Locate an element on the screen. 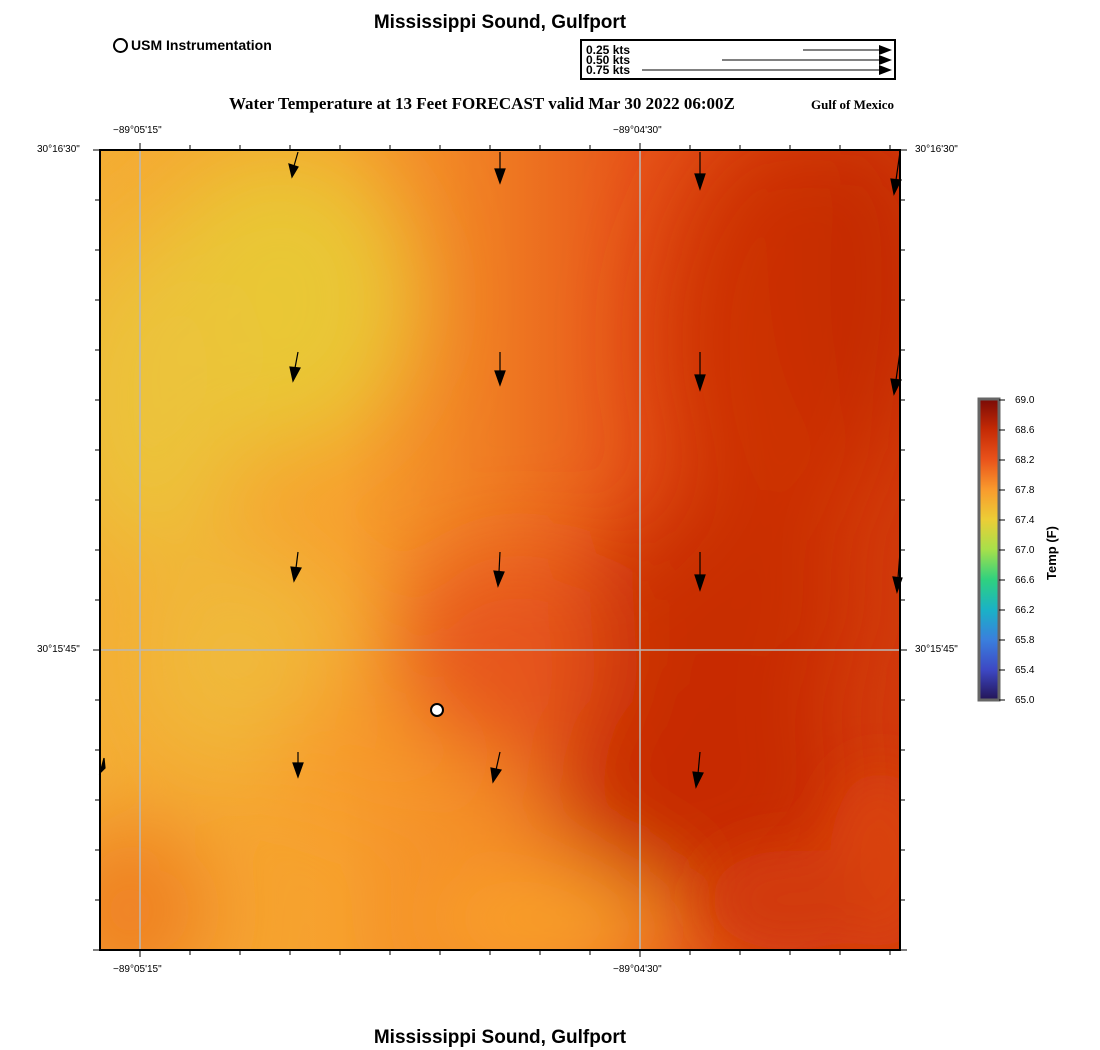 This screenshot has width=1100, height=1050. colorbar-title: Temp (F) is located at coordinates (1051, 553).